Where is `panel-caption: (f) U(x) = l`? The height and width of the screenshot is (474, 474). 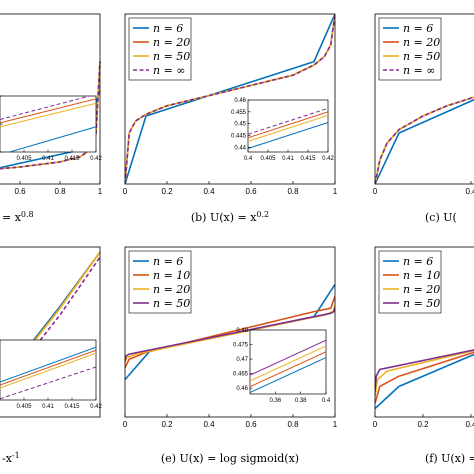 panel-caption: (f) U(x) = l is located at coordinates (449, 458).